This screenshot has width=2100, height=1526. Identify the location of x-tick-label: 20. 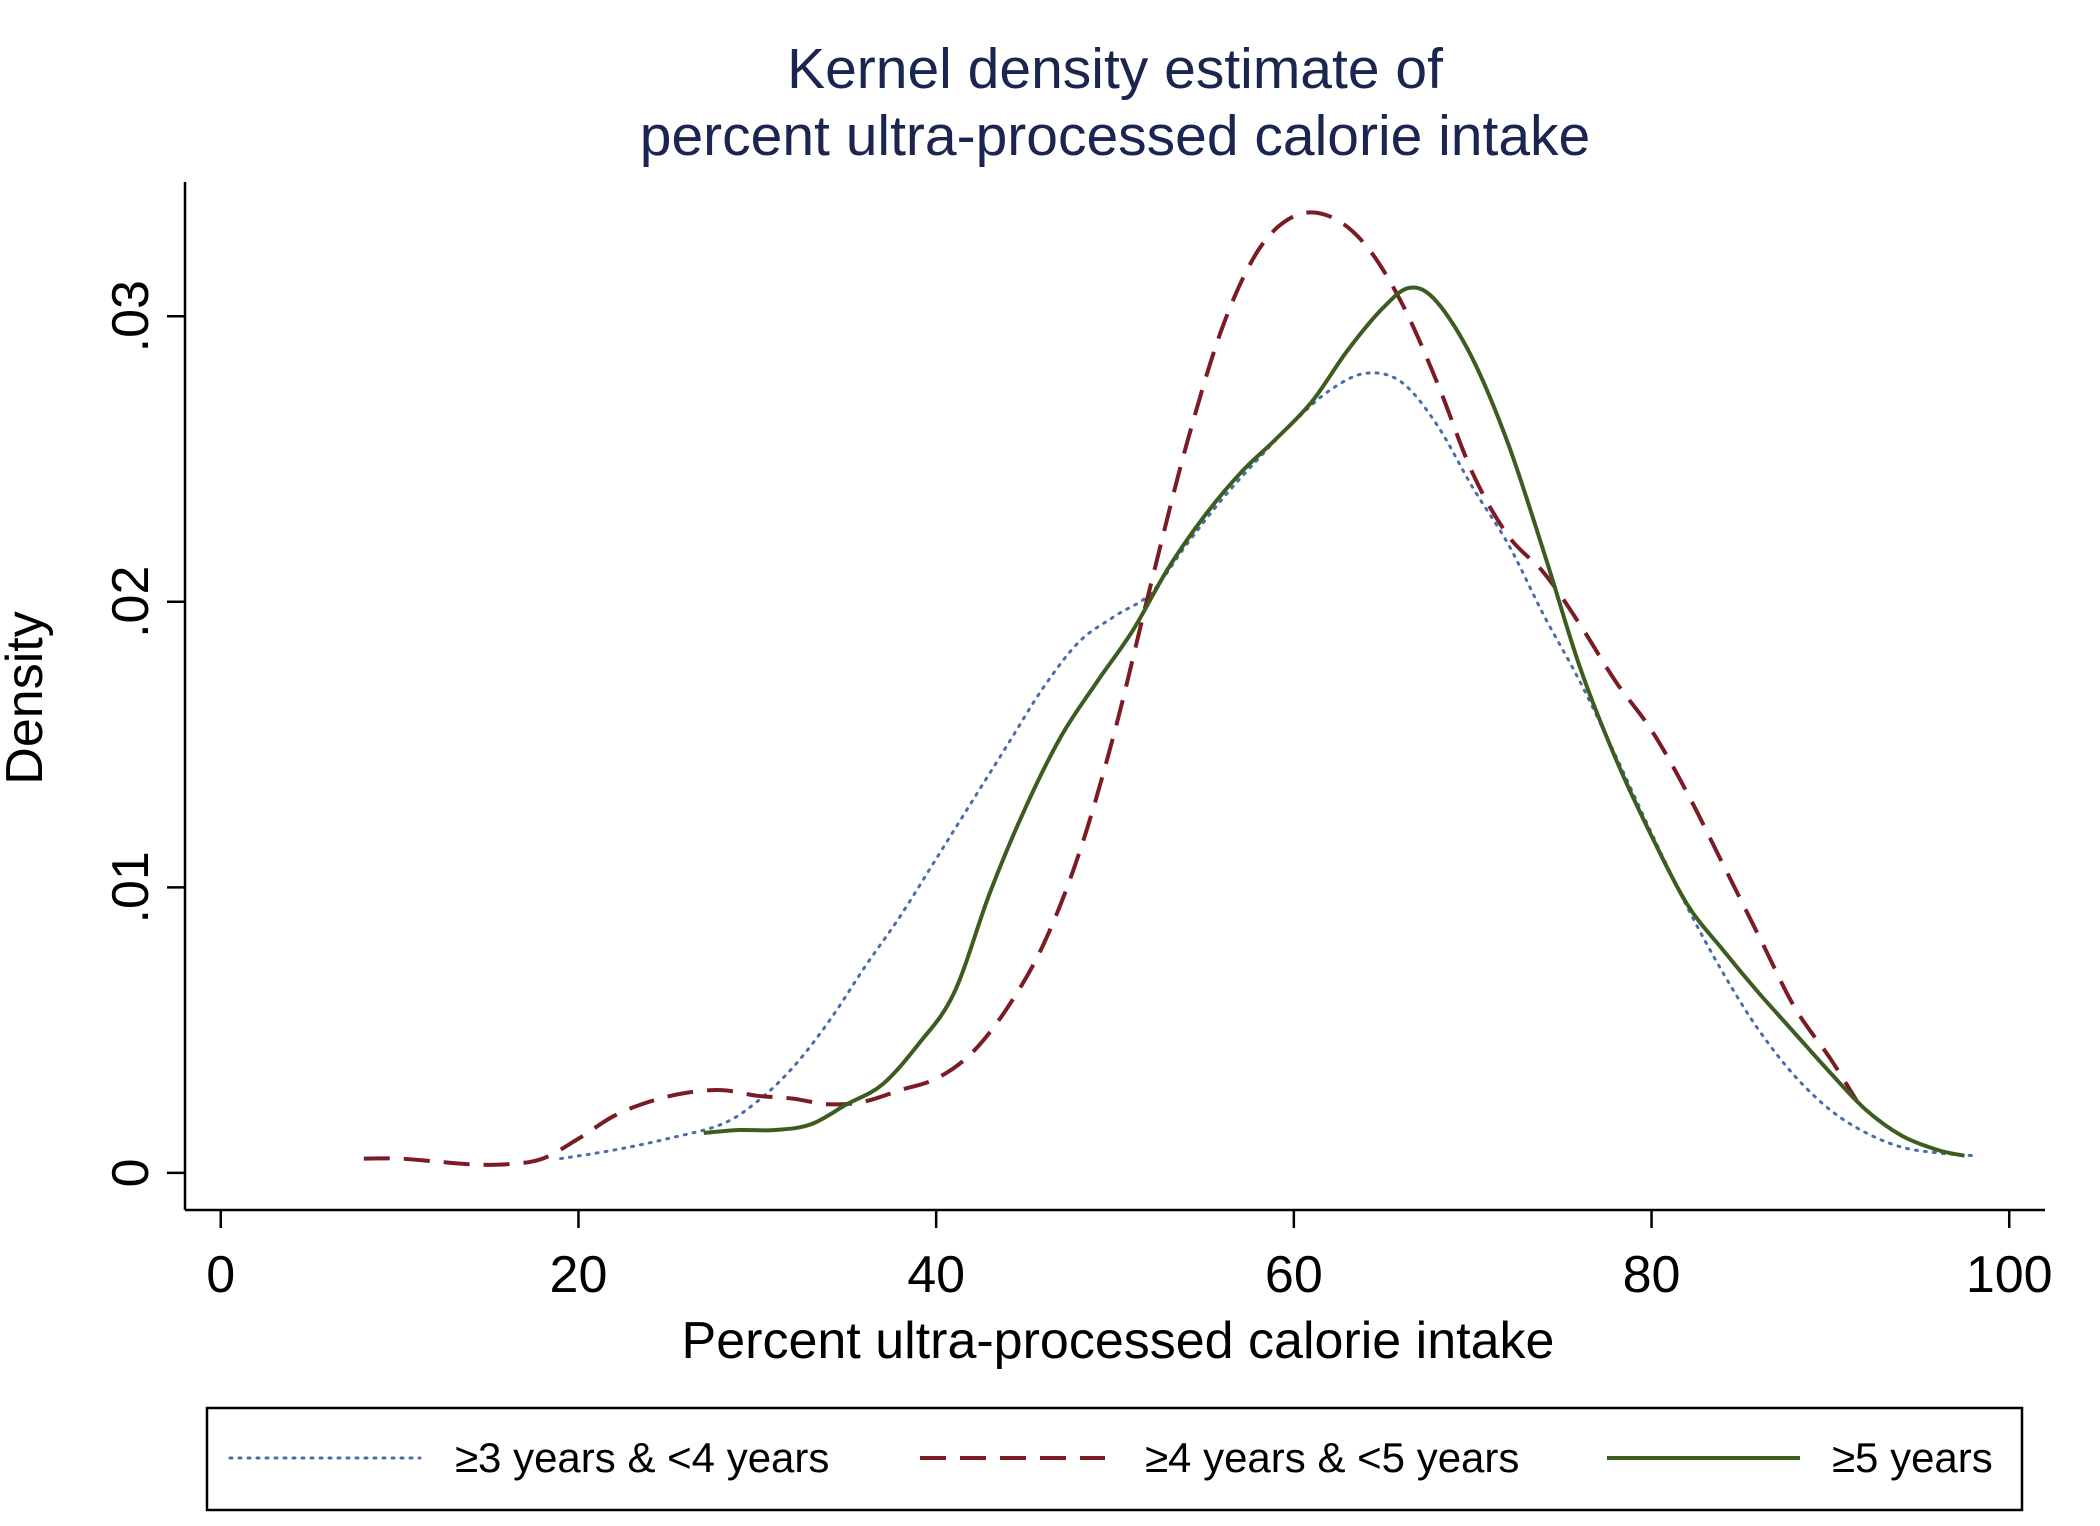
(579, 1275).